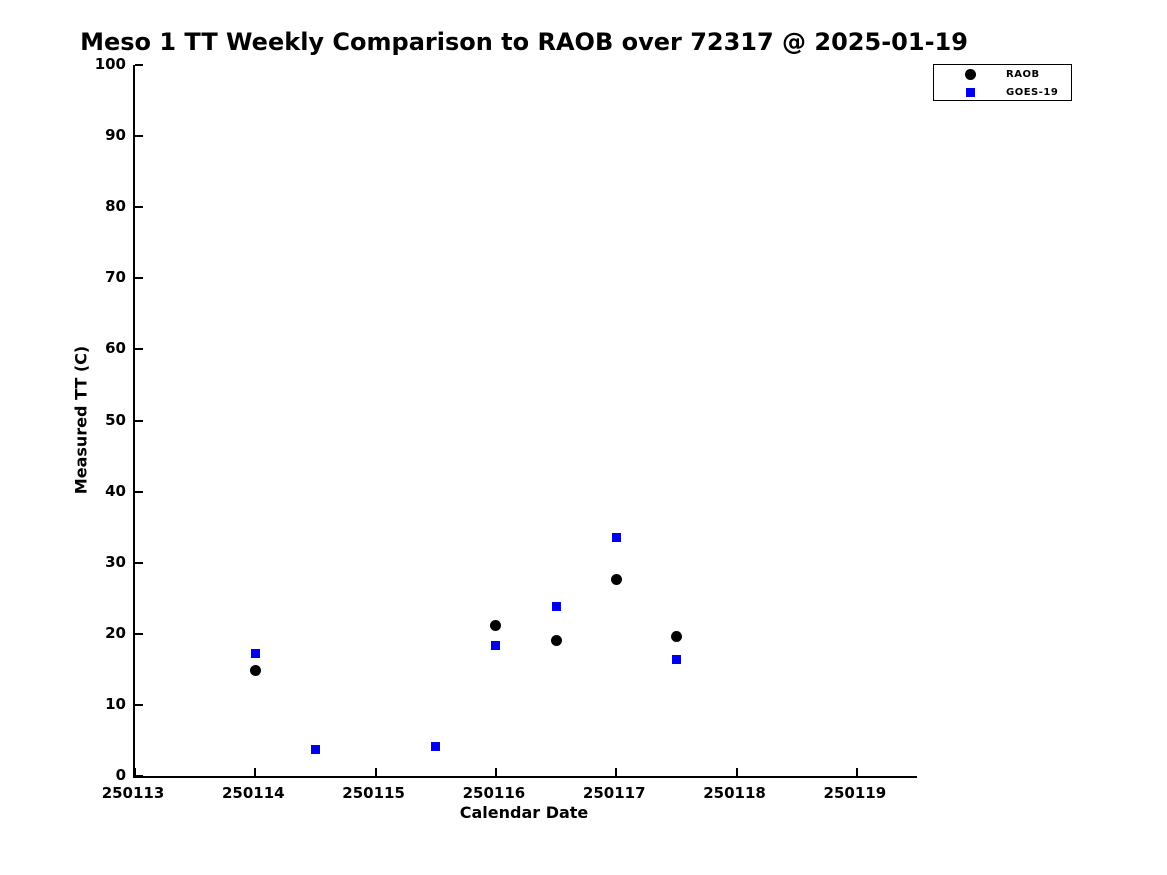 Image resolution: width=1167 pixels, height=875 pixels. Describe the element at coordinates (115, 277) in the screenshot. I see `y-tick-label: 70` at that location.